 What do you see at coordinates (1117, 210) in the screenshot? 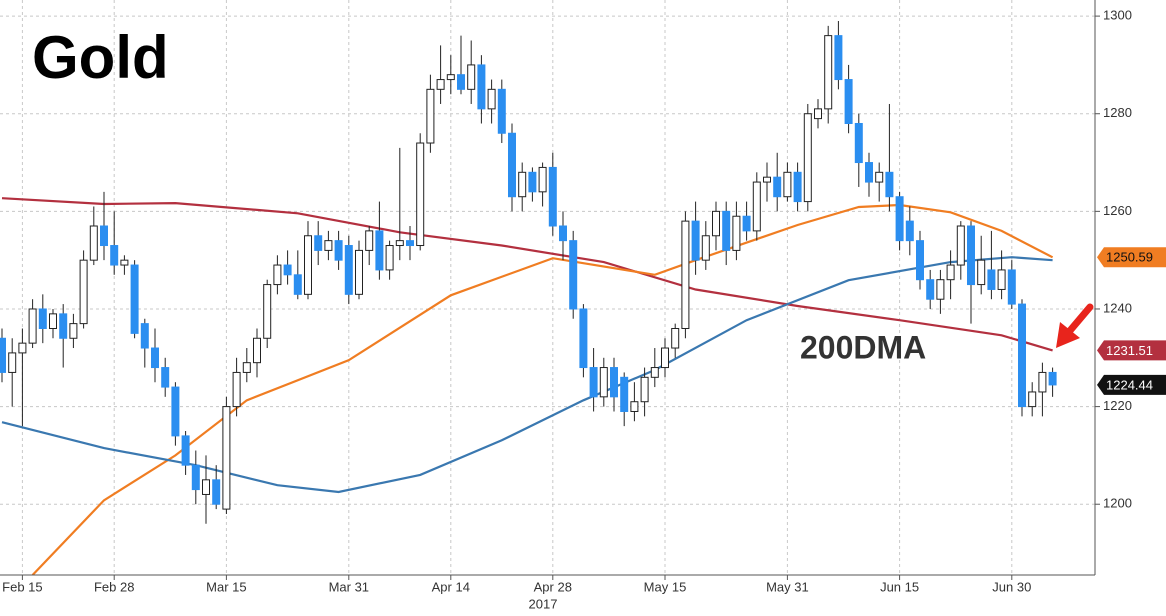
I see `y-tick-label: 1260` at bounding box center [1117, 210].